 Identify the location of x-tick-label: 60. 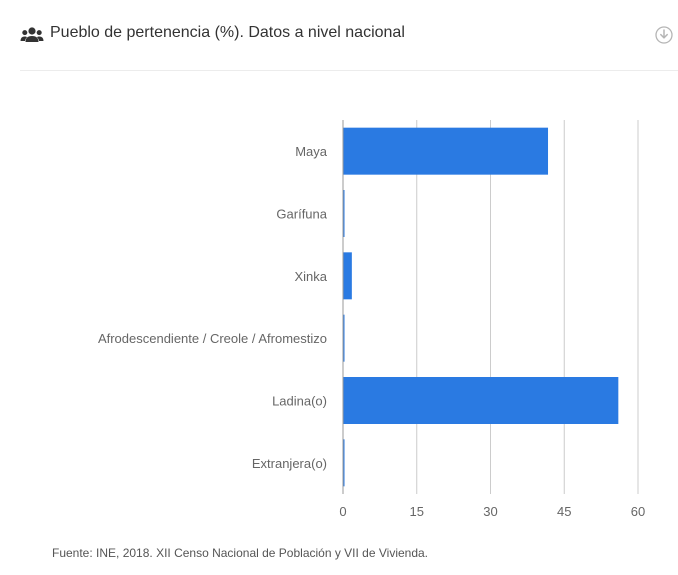
(638, 511).